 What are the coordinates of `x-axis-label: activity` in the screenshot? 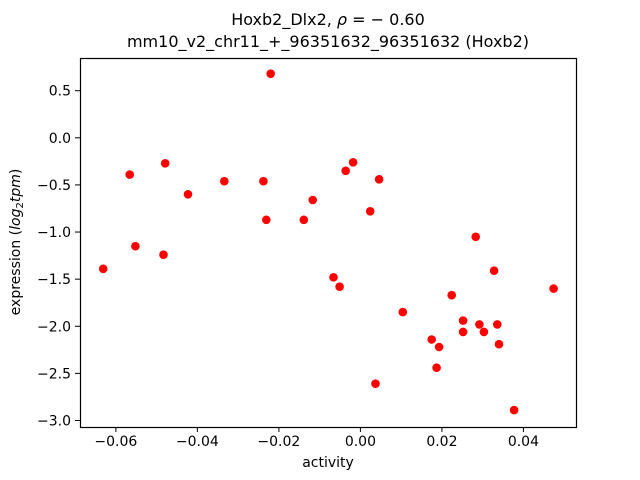 It's located at (328, 463).